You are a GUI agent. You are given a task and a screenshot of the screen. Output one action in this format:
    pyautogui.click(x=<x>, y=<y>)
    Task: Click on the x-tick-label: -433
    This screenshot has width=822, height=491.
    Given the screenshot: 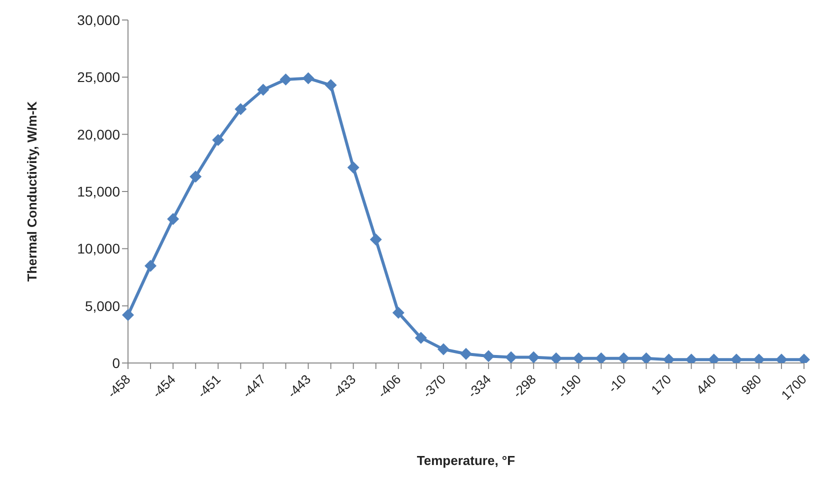 What is the action you would take?
    pyautogui.click(x=344, y=386)
    